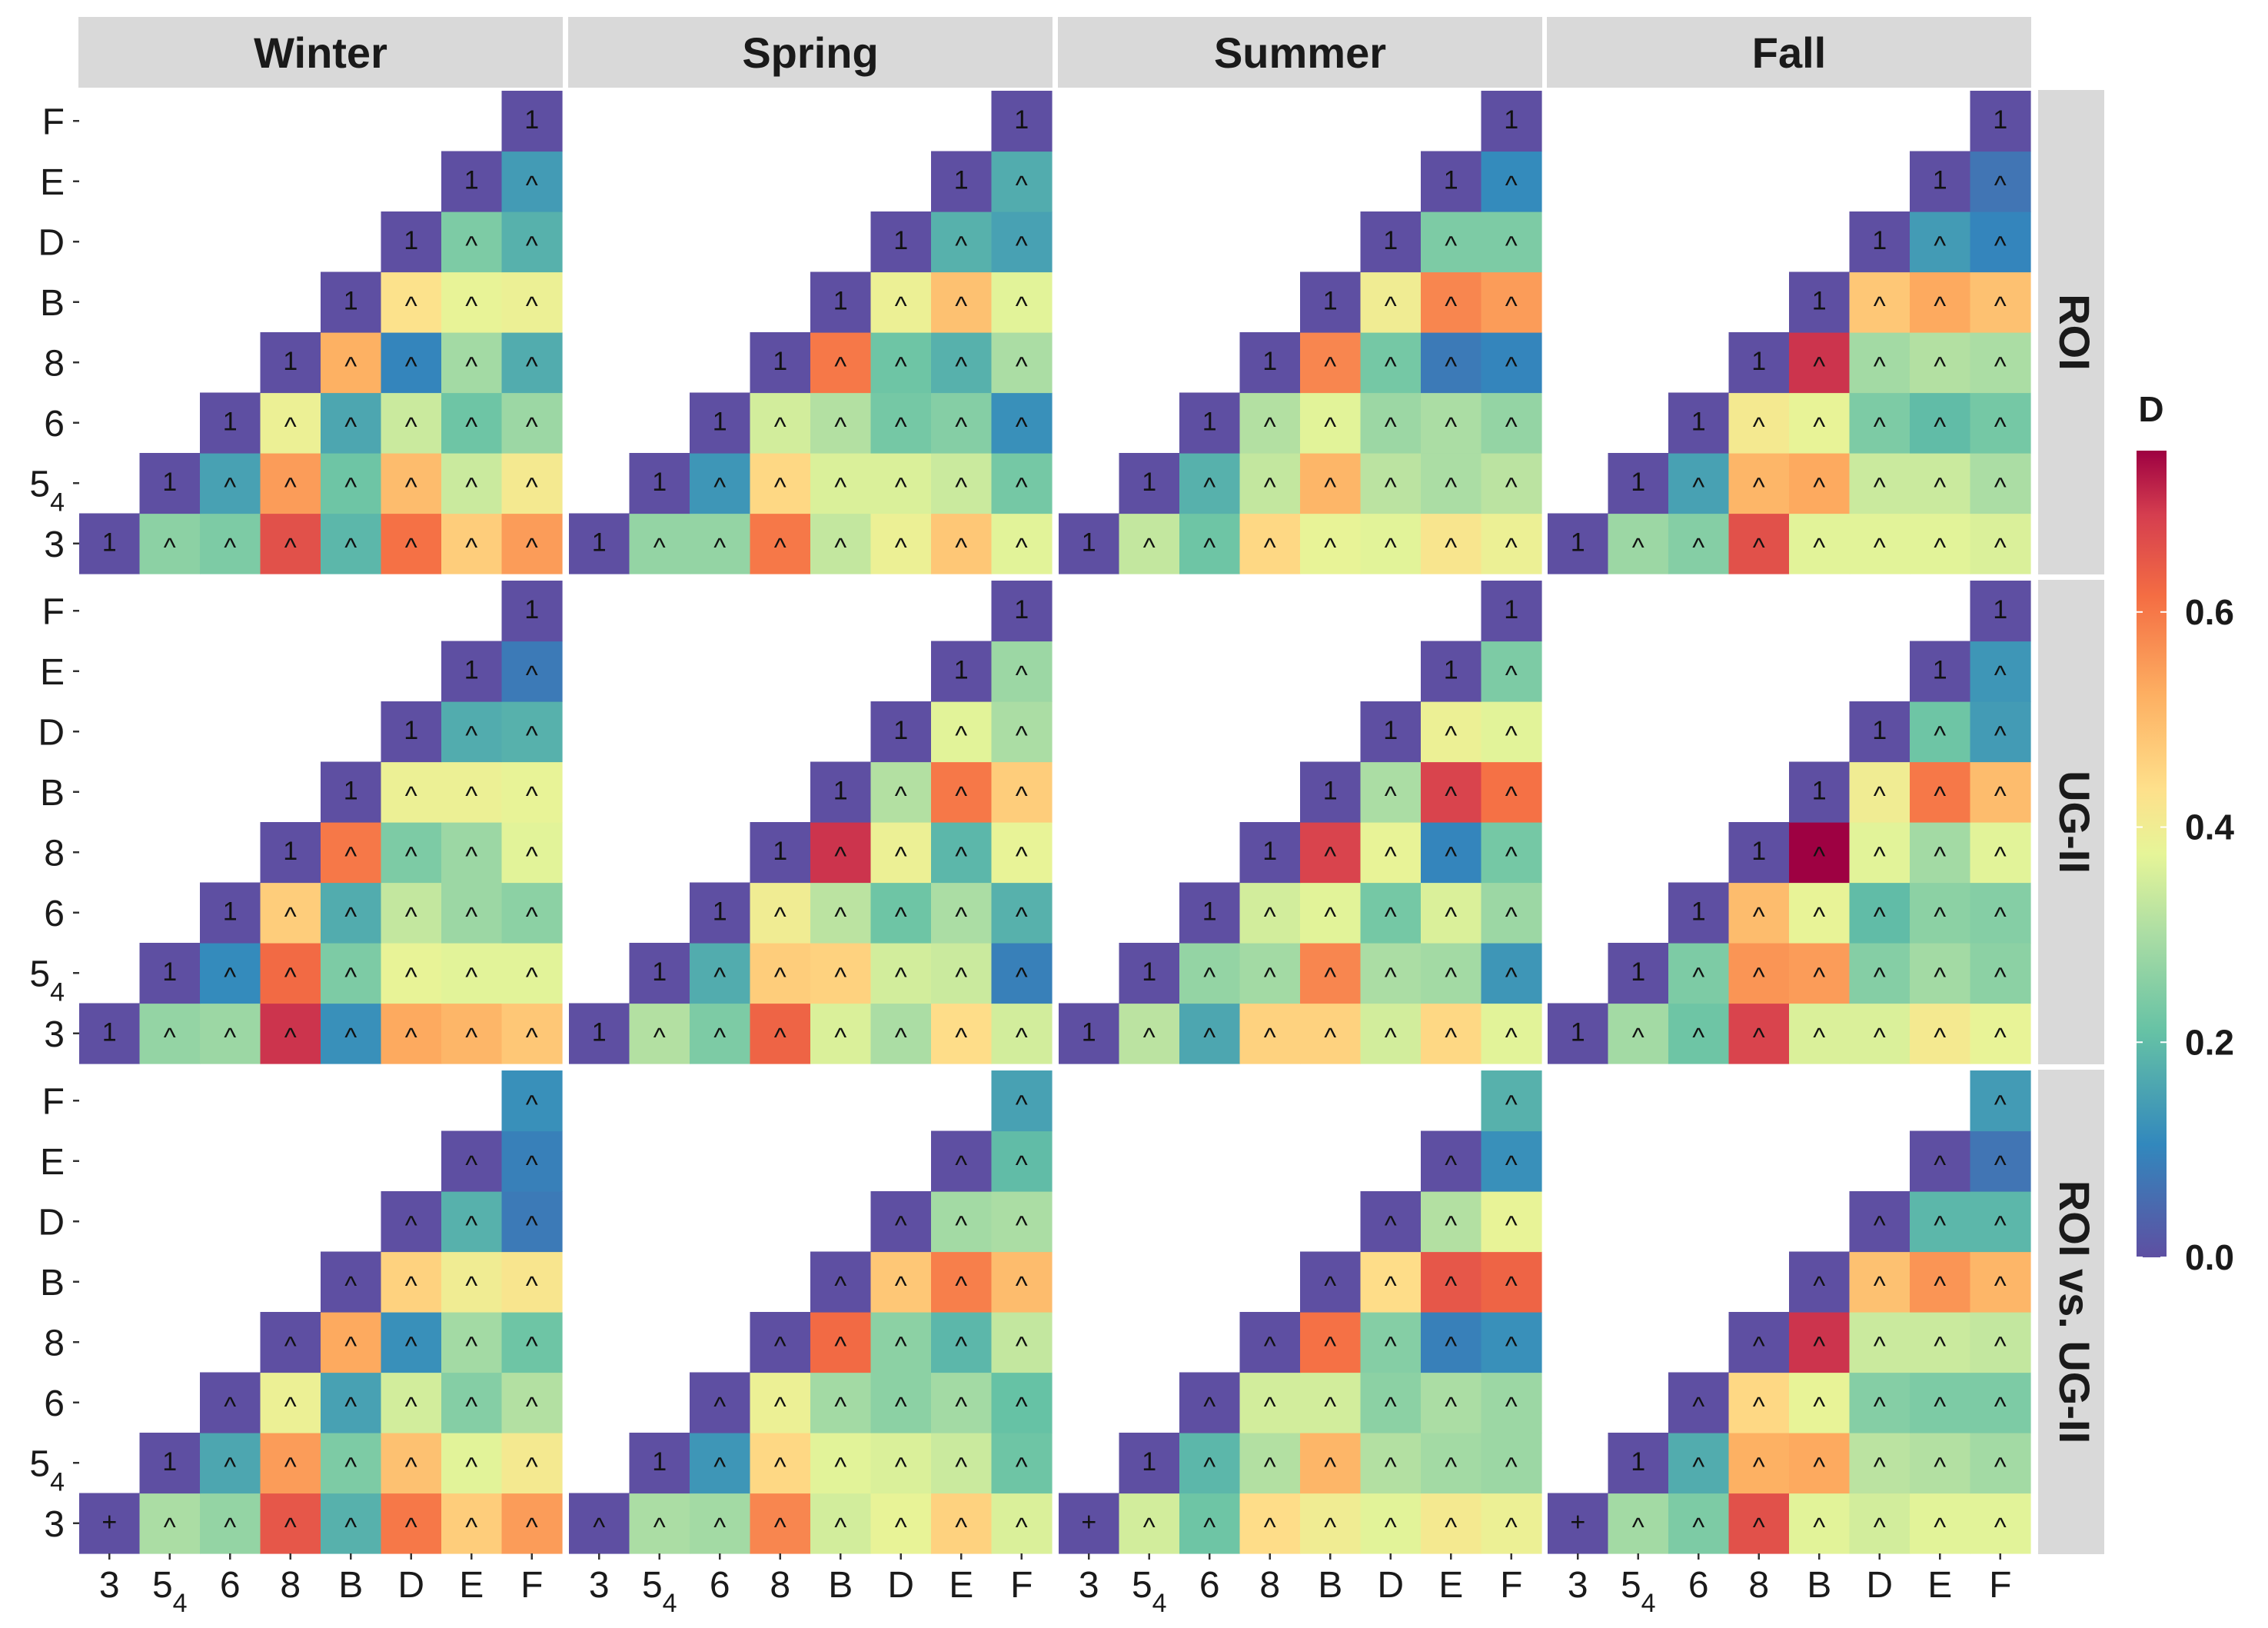 The image size is (2268, 1628). Describe the element at coordinates (52, 1283) in the screenshot. I see `y-tick-label: B` at that location.